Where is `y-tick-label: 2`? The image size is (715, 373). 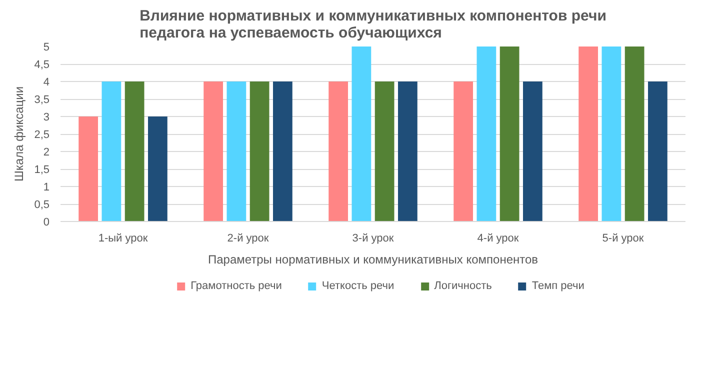
y-tick-label: 2 is located at coordinates (46, 152).